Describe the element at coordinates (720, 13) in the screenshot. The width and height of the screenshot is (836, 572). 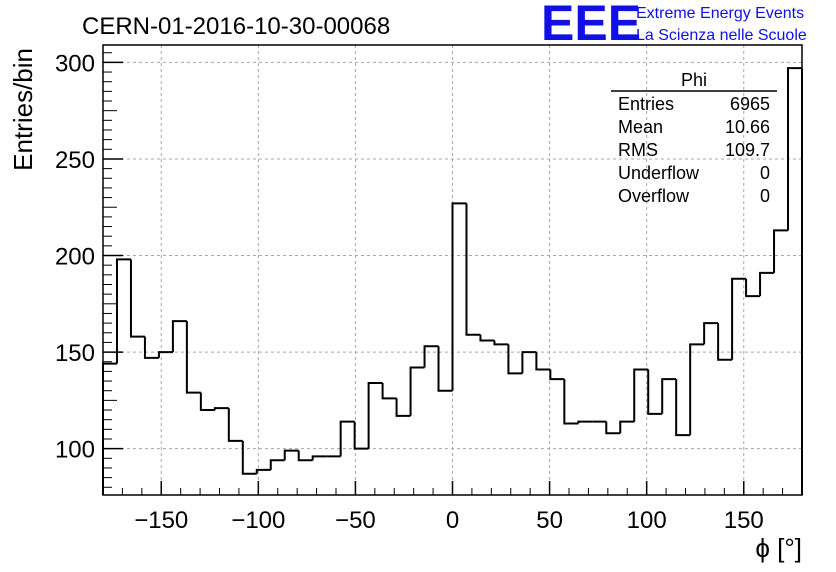
I see `logo-line-1: Extreme Energy Events` at that location.